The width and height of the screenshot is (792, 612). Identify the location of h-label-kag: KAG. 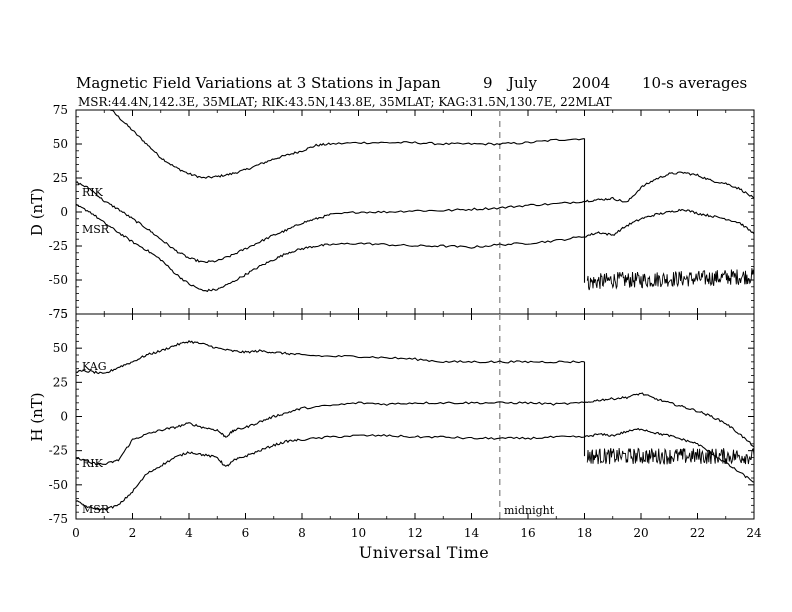
(94, 366).